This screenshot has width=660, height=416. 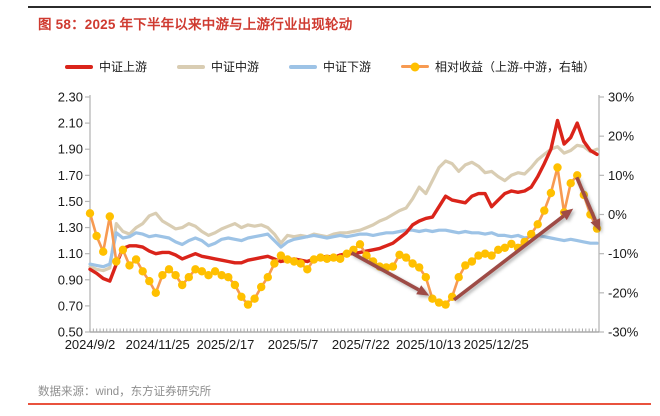 I want to click on marker-dot-icon, so click(x=415, y=66).